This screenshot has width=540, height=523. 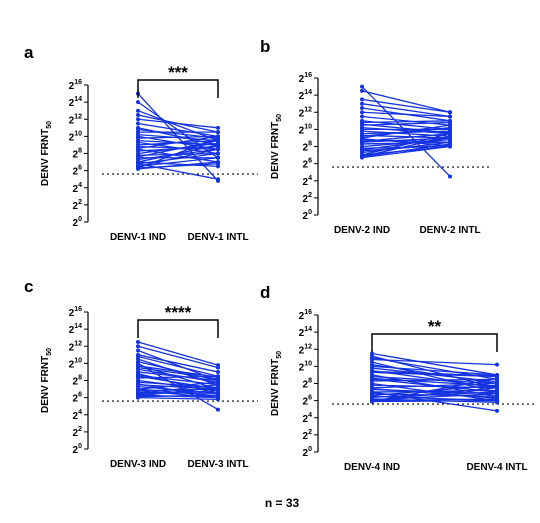 What do you see at coordinates (178, 88) in the screenshot?
I see `significance-bracket` at bounding box center [178, 88].